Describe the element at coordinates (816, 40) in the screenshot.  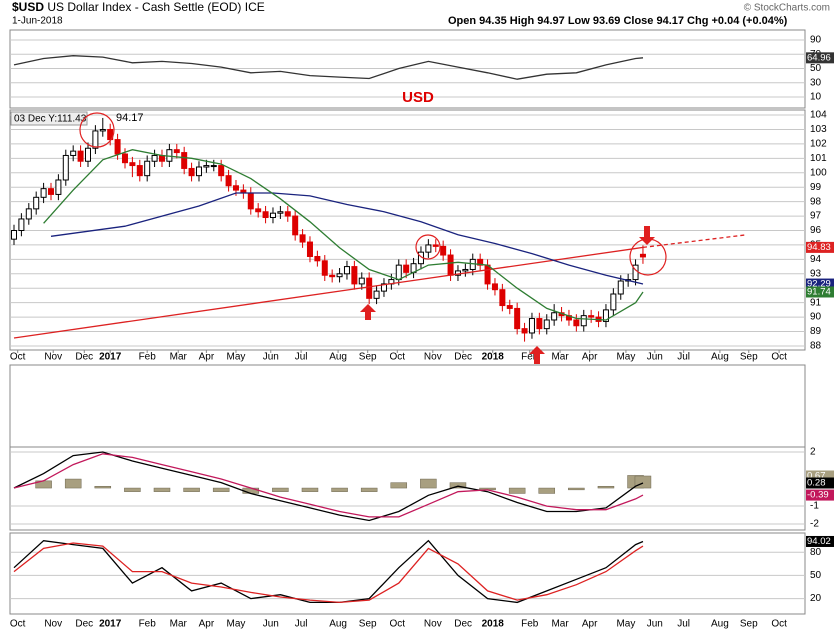
I see `y-tick-label: 90` at that location.